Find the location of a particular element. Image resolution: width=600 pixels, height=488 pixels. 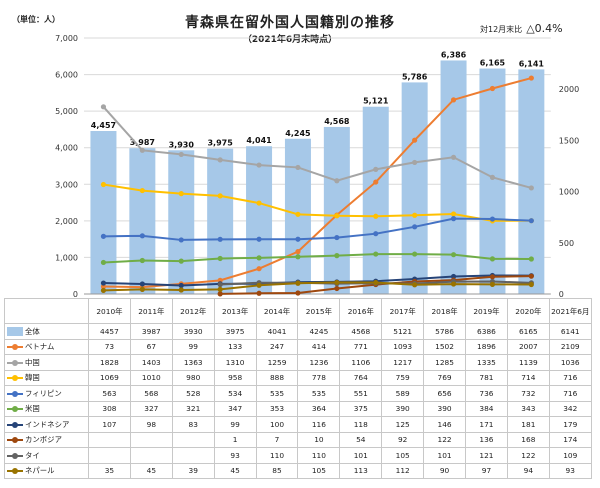

change-note-value: △0.4% is located at coordinates (544, 28).